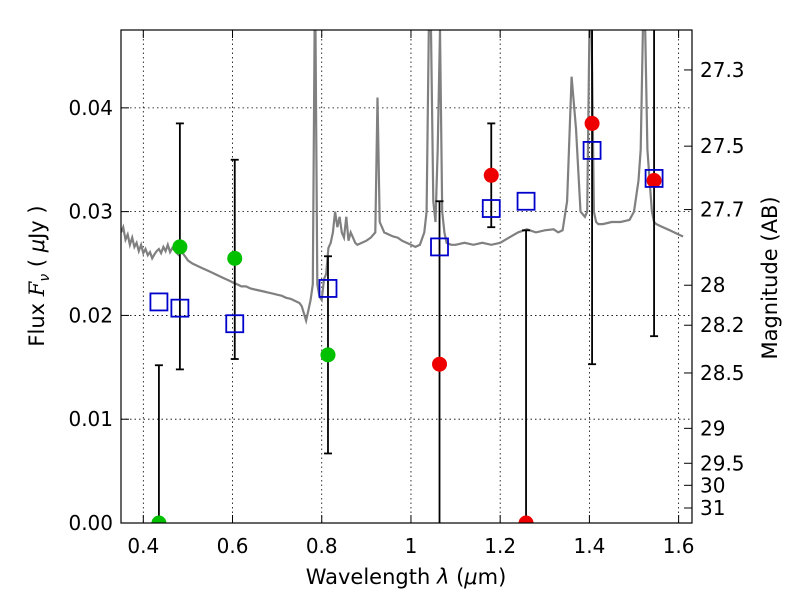 The image size is (800, 604). What do you see at coordinates (712, 508) in the screenshot?
I see `magnitude-tick-label: 31` at bounding box center [712, 508].